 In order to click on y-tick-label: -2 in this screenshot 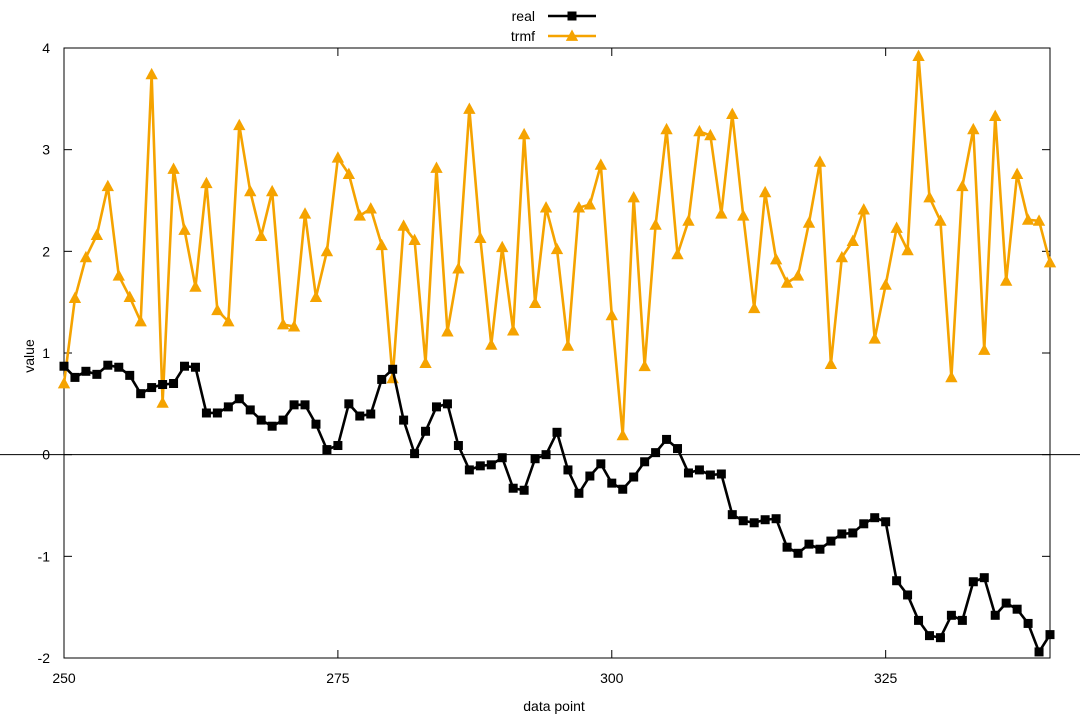, I will do `click(44, 658)`.